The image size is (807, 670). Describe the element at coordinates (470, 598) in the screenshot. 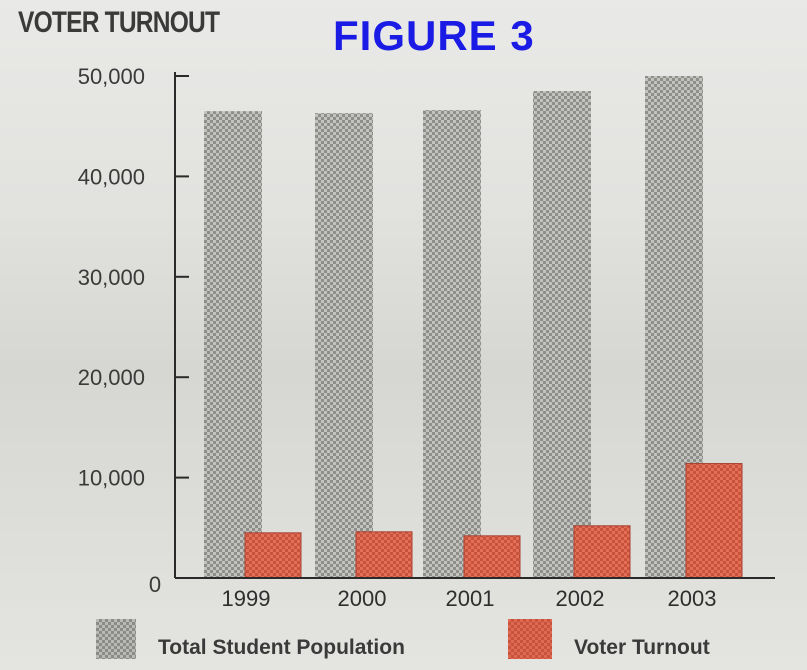

I see `x-tick-label-2001: 2001` at that location.